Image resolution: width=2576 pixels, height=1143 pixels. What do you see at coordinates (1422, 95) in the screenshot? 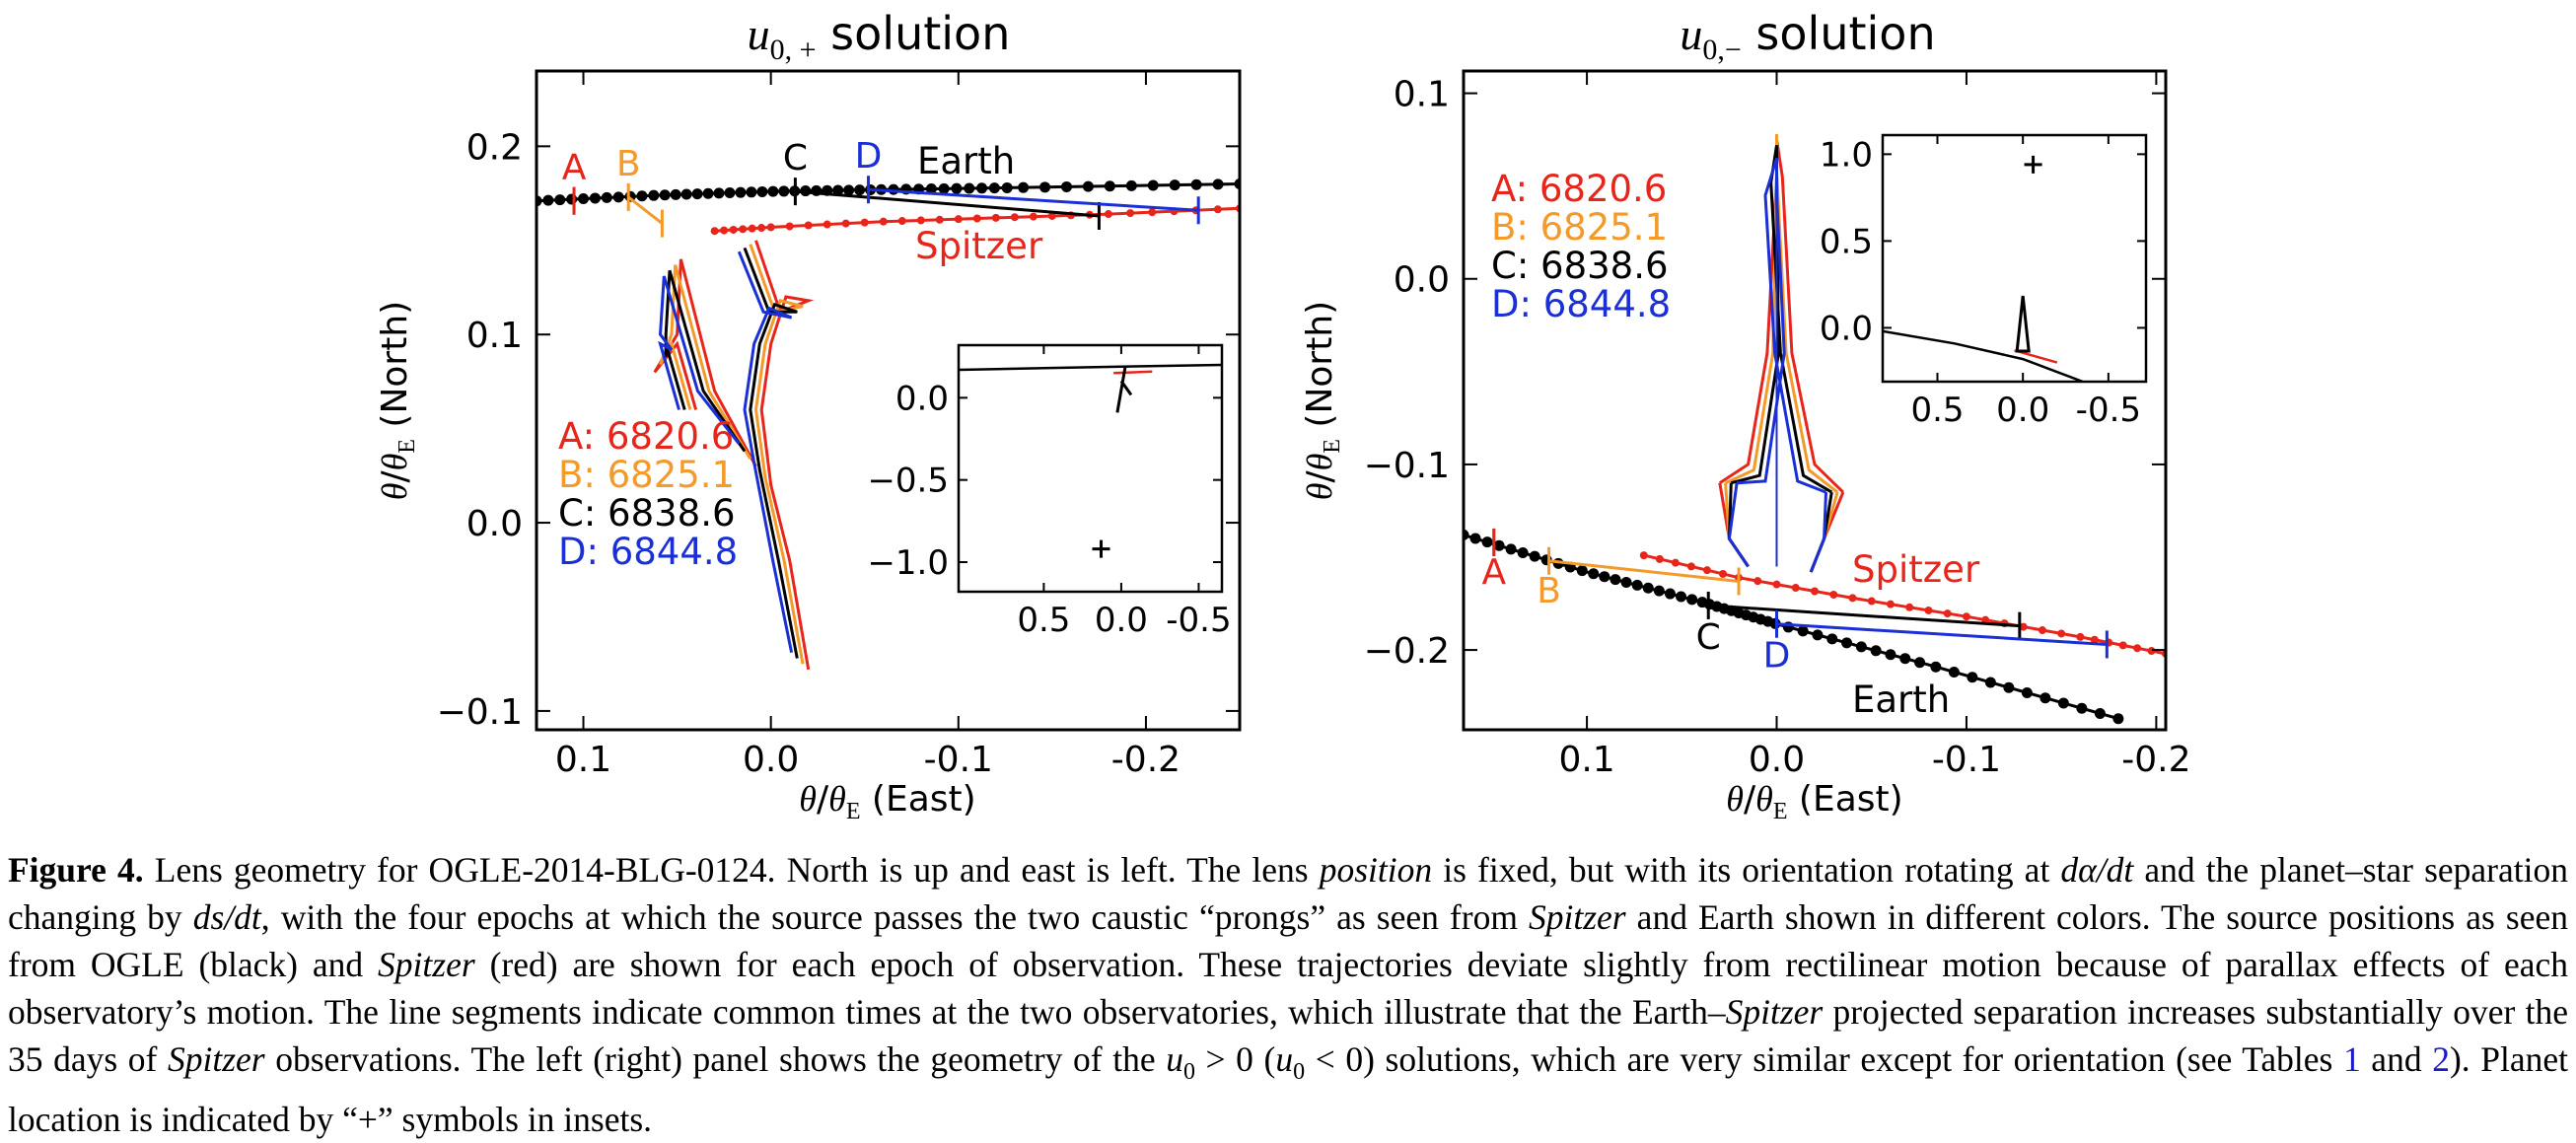
I see `y-tick-label: 0.1` at bounding box center [1422, 95].